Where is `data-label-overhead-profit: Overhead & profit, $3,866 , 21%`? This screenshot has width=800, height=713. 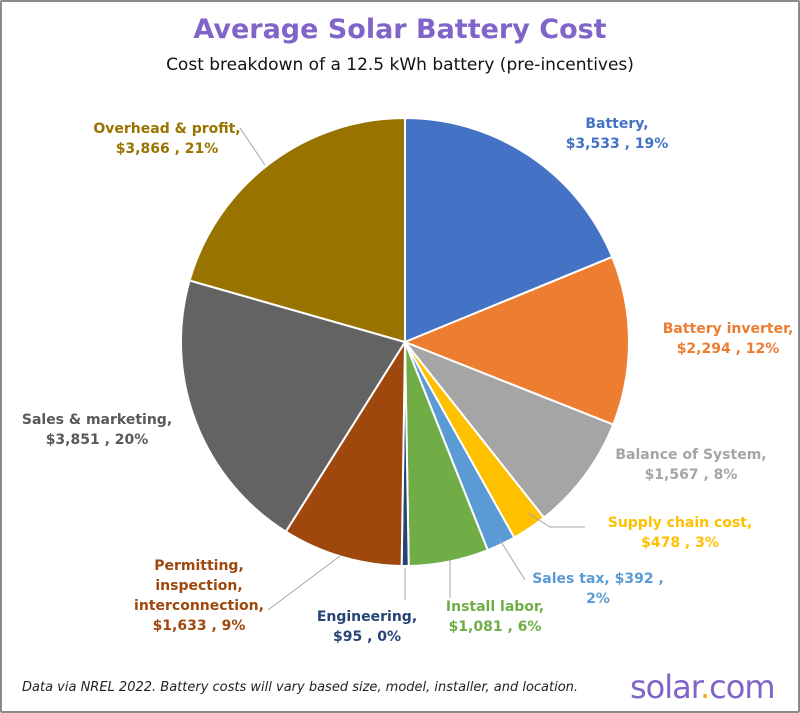
data-label-overhead-profit: Overhead & profit, $3,866 , 21% is located at coordinates (166, 139).